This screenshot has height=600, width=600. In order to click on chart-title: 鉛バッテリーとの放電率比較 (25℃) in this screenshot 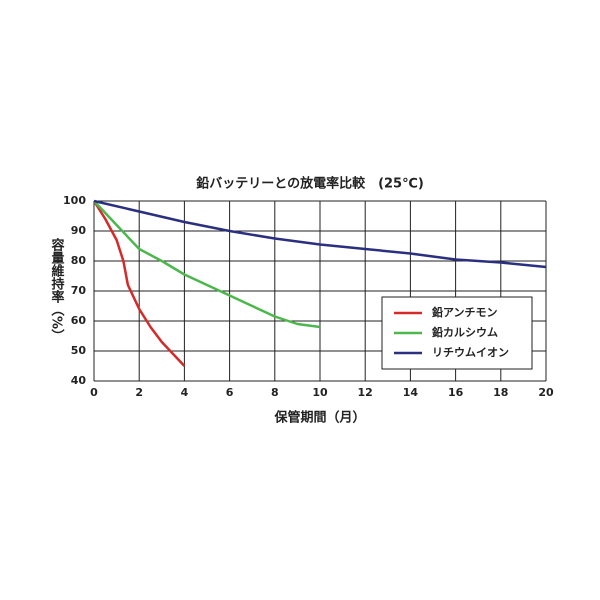, I will do `click(310, 184)`.